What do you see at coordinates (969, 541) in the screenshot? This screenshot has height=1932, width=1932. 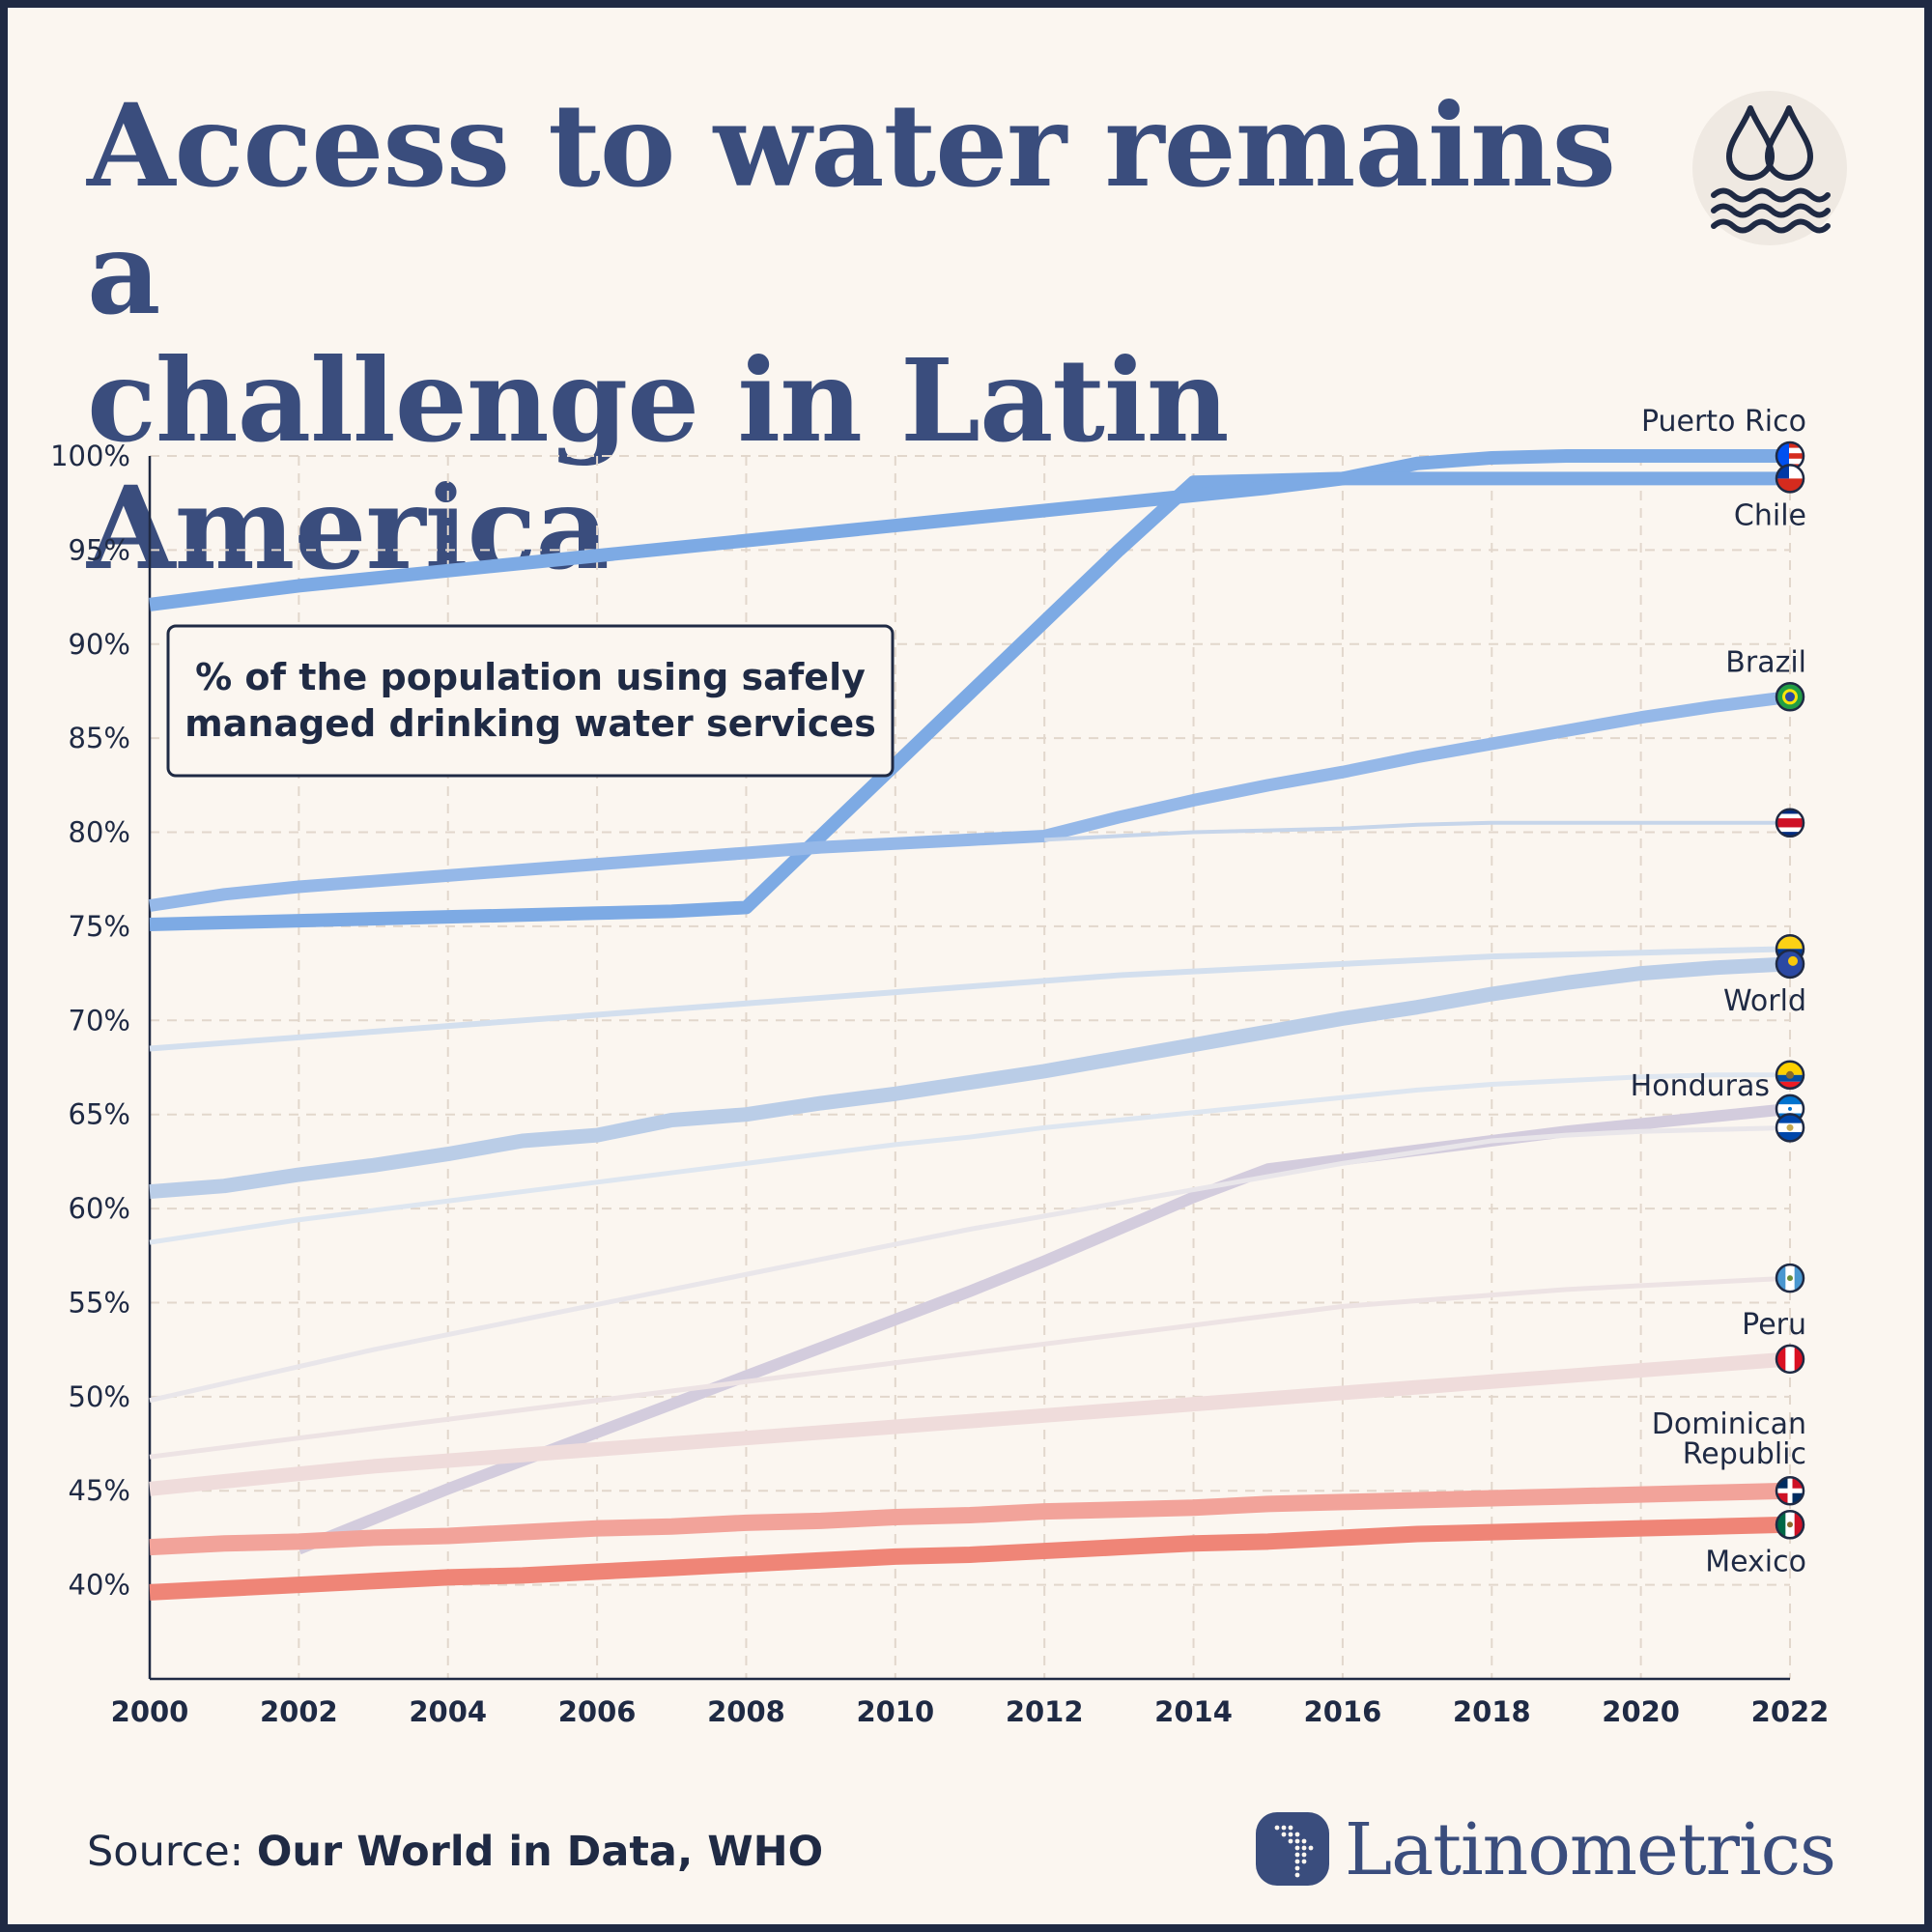 I see `series-line-chile` at bounding box center [969, 541].